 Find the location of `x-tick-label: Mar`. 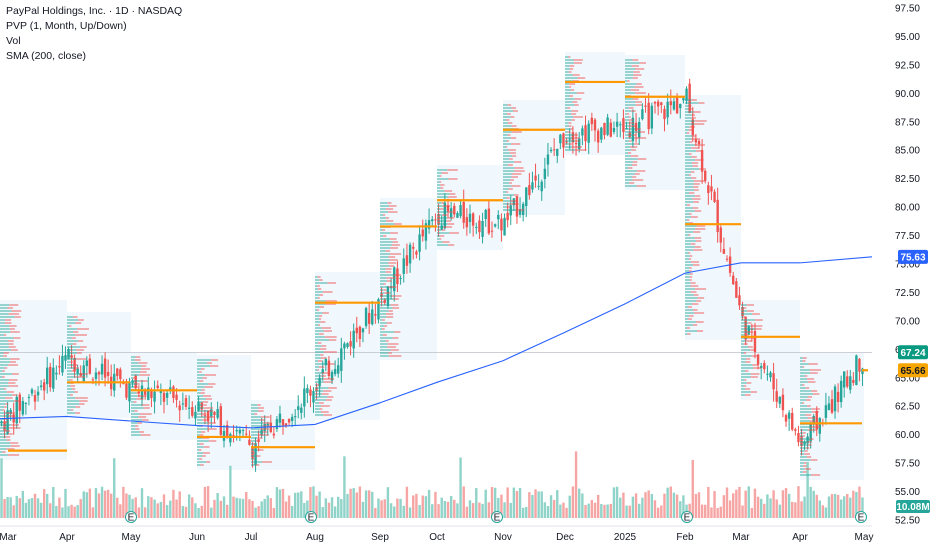

x-tick-label: Mar is located at coordinates (741, 537).